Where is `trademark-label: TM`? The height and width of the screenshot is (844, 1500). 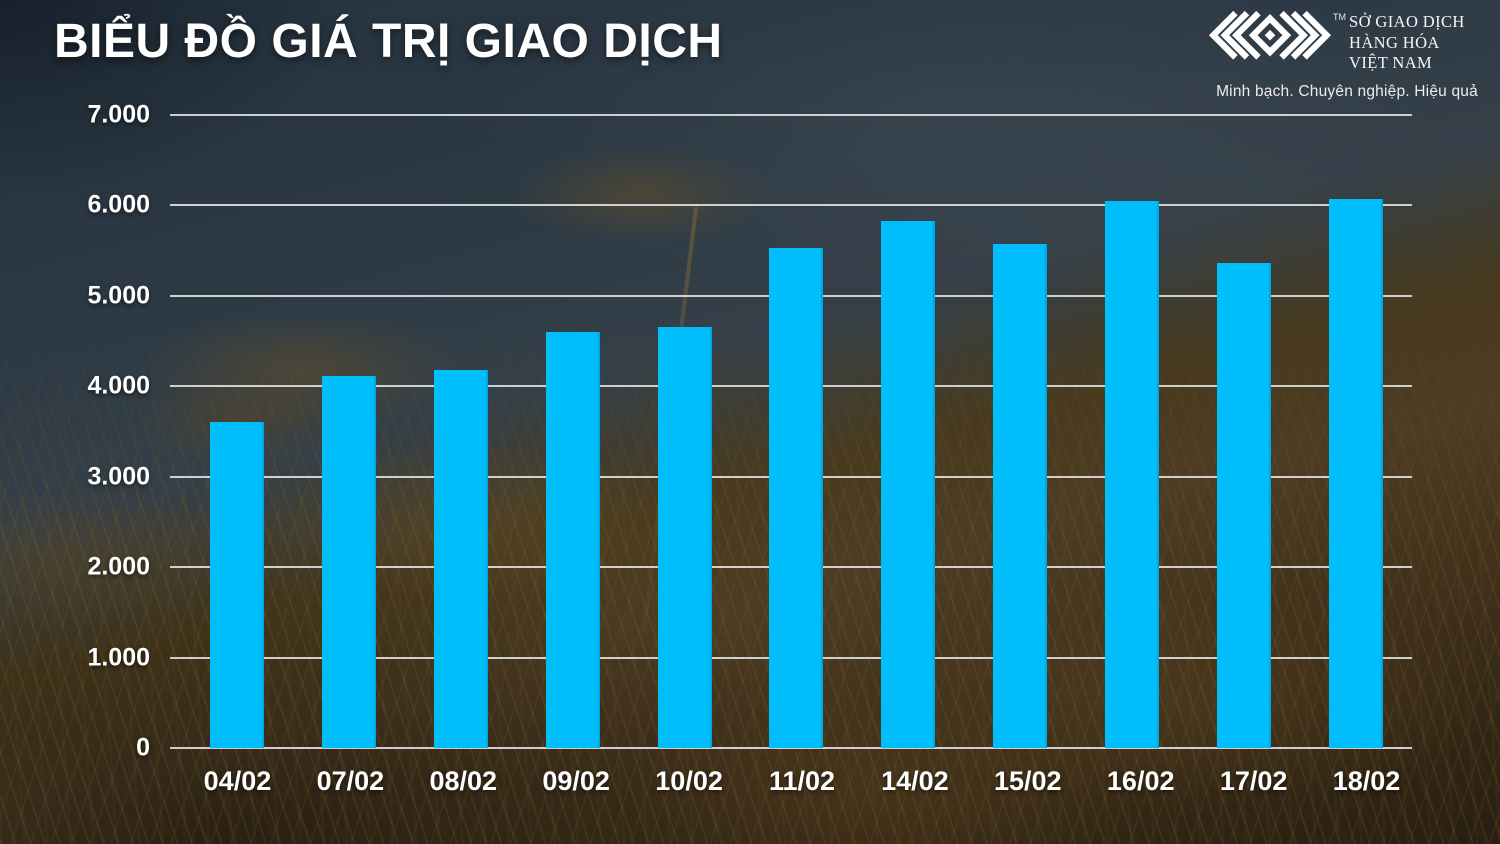
trademark-label: TM is located at coordinates (1339, 17).